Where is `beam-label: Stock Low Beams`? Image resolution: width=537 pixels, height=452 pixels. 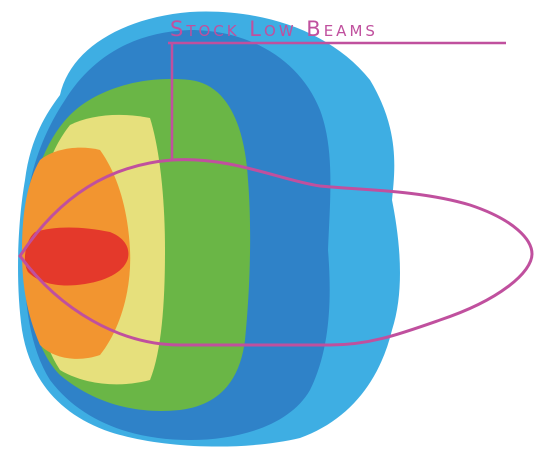
beam-label: Stock Low Beams is located at coordinates (274, 29).